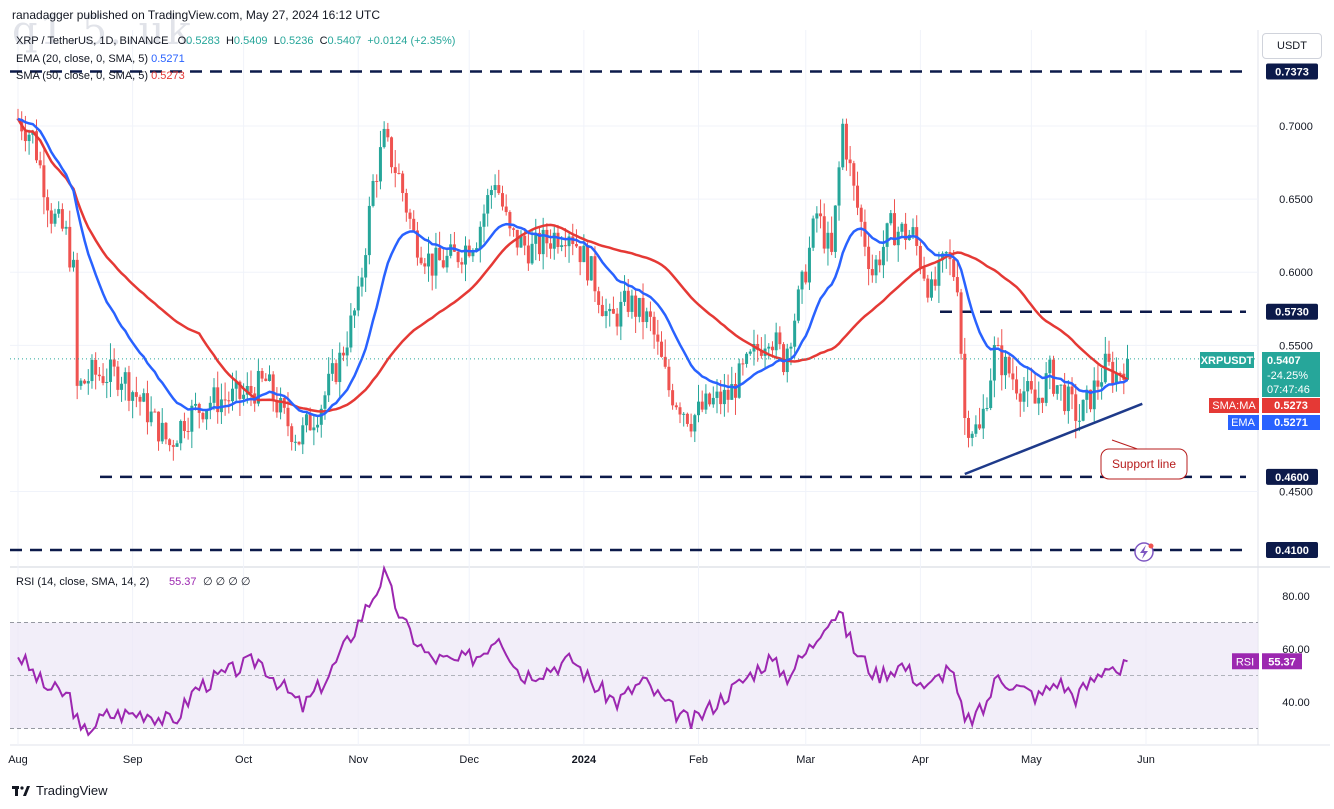 The height and width of the screenshot is (809, 1334). What do you see at coordinates (100, 59) in the screenshot?
I see `ema-legend: EMA (20, close, 0, SMA, 5) 0.5271` at bounding box center [100, 59].